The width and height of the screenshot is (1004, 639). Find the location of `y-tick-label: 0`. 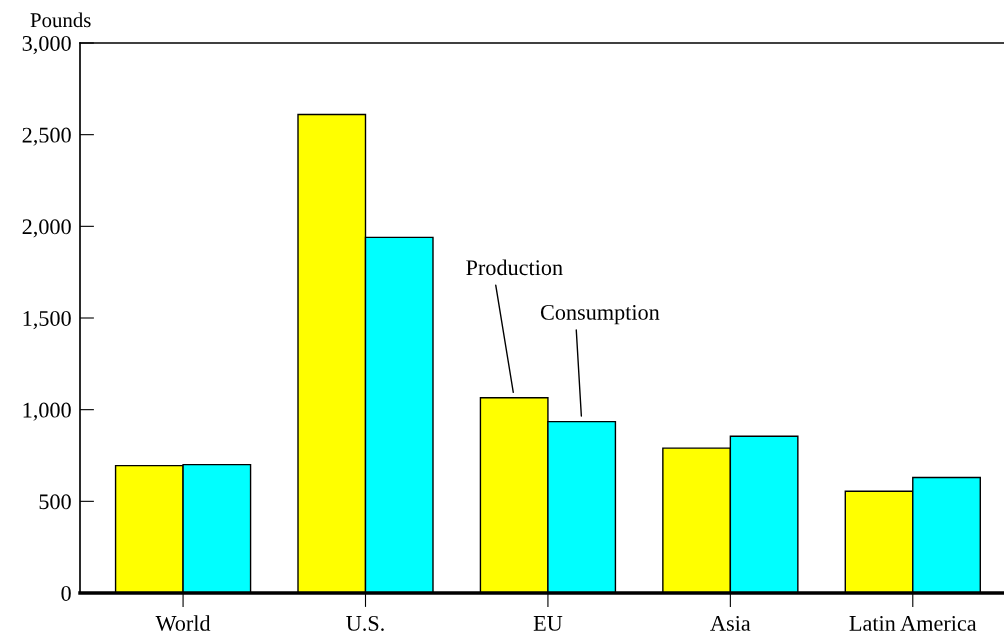

y-tick-label: 0 is located at coordinates (66, 593).